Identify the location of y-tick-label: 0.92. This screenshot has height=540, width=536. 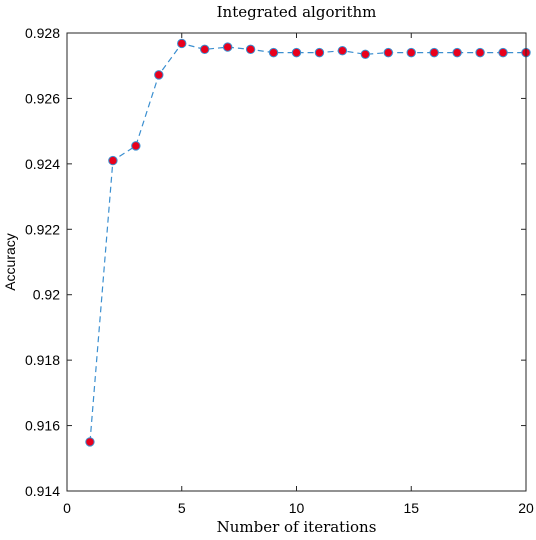
(46, 295).